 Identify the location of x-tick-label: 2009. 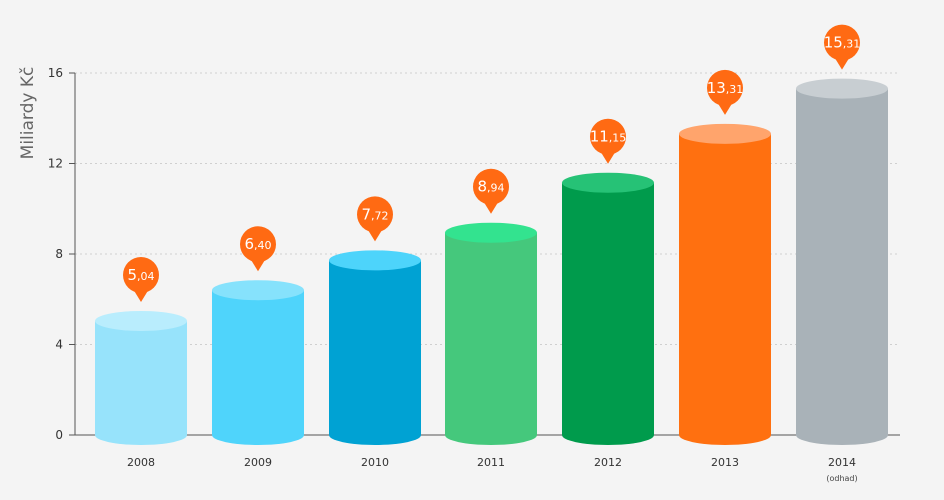
(258, 462).